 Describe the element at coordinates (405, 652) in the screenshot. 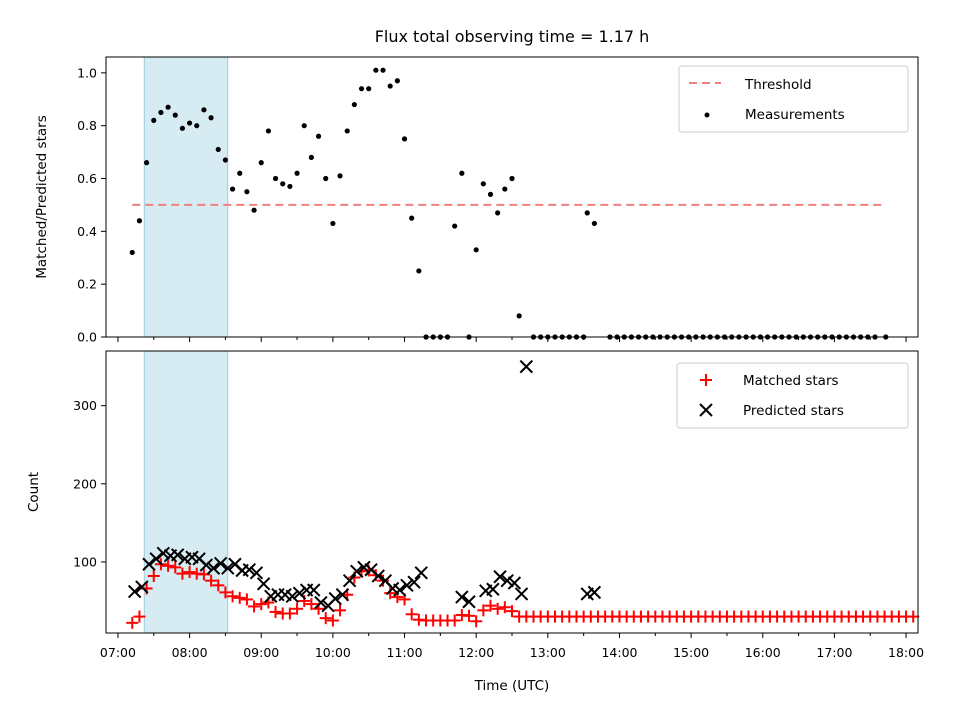

I see `x-tick-label: 11:00` at that location.